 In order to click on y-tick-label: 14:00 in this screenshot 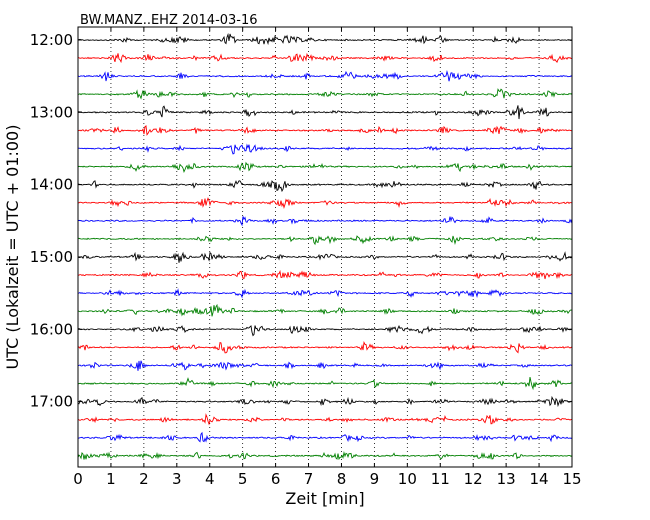, I will do `click(51, 185)`.